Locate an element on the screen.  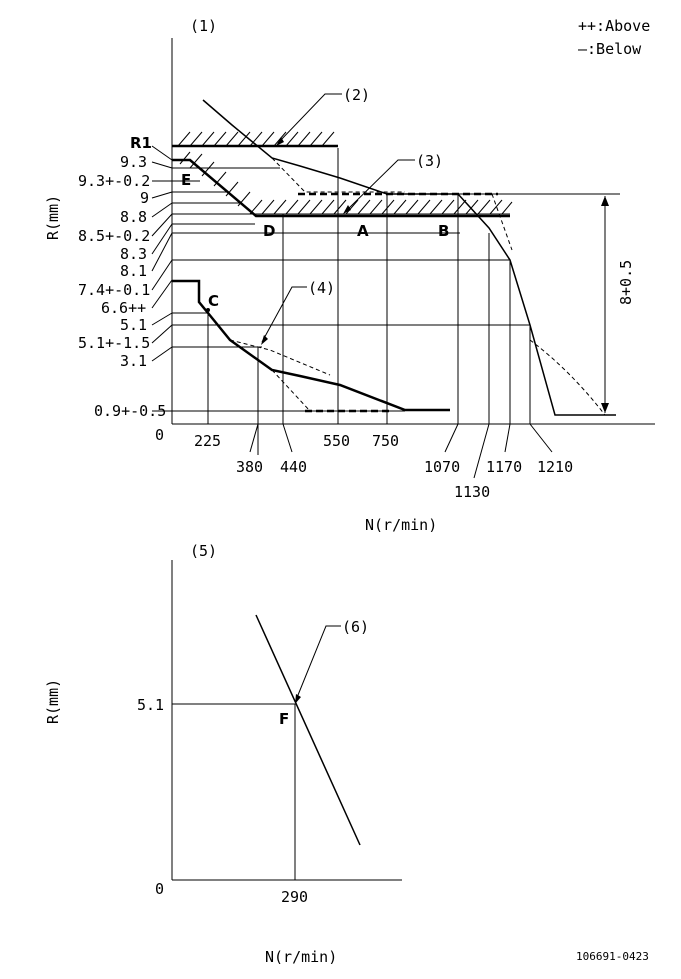
x-tick-1210: 1210 is located at coordinates (555, 467).